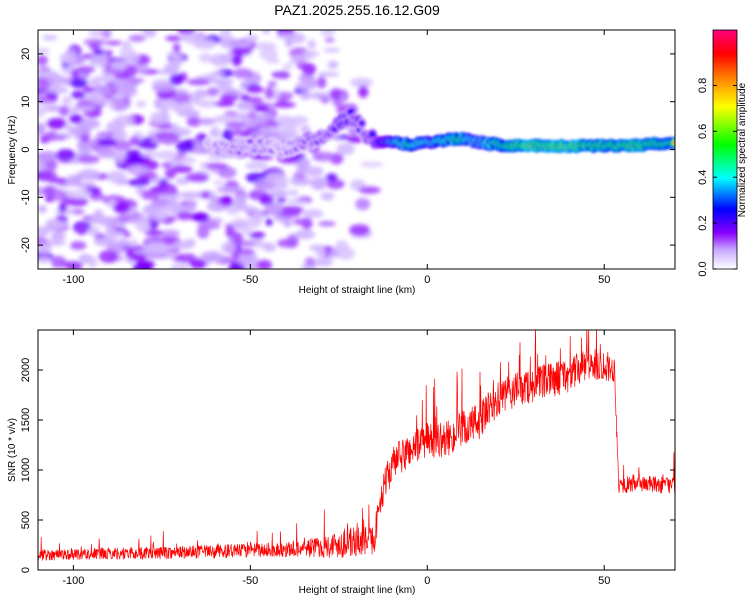 Image resolution: width=750 pixels, height=600 pixels. Describe the element at coordinates (26, 197) in the screenshot. I see `spectrogram-y-tick-label: -10` at that location.